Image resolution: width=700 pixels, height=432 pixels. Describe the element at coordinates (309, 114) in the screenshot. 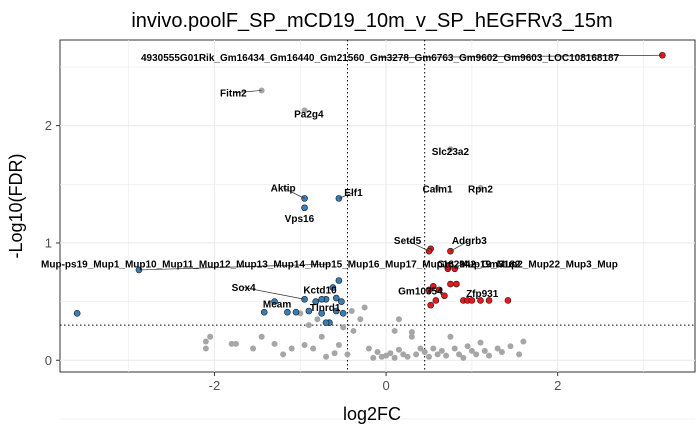

I see `gene-label: Pa2g4` at that location.